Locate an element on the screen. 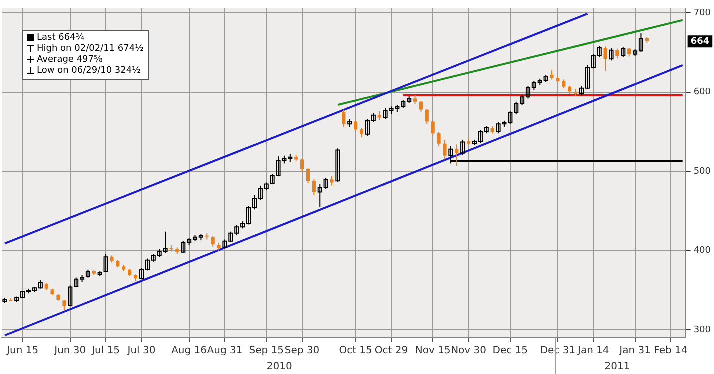 Image resolution: width=714 pixels, height=374 pixels. x-tick-label: Jan 31 is located at coordinates (634, 351).